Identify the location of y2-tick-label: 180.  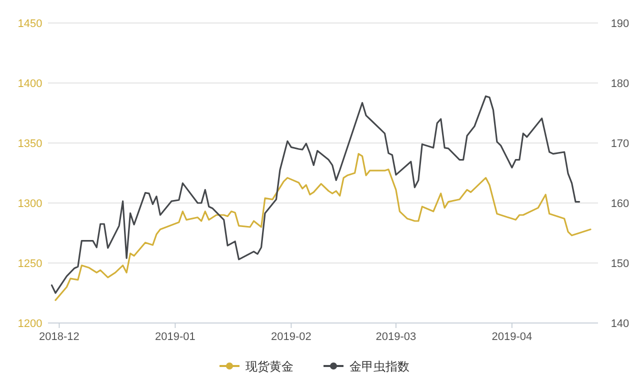
(620, 84).